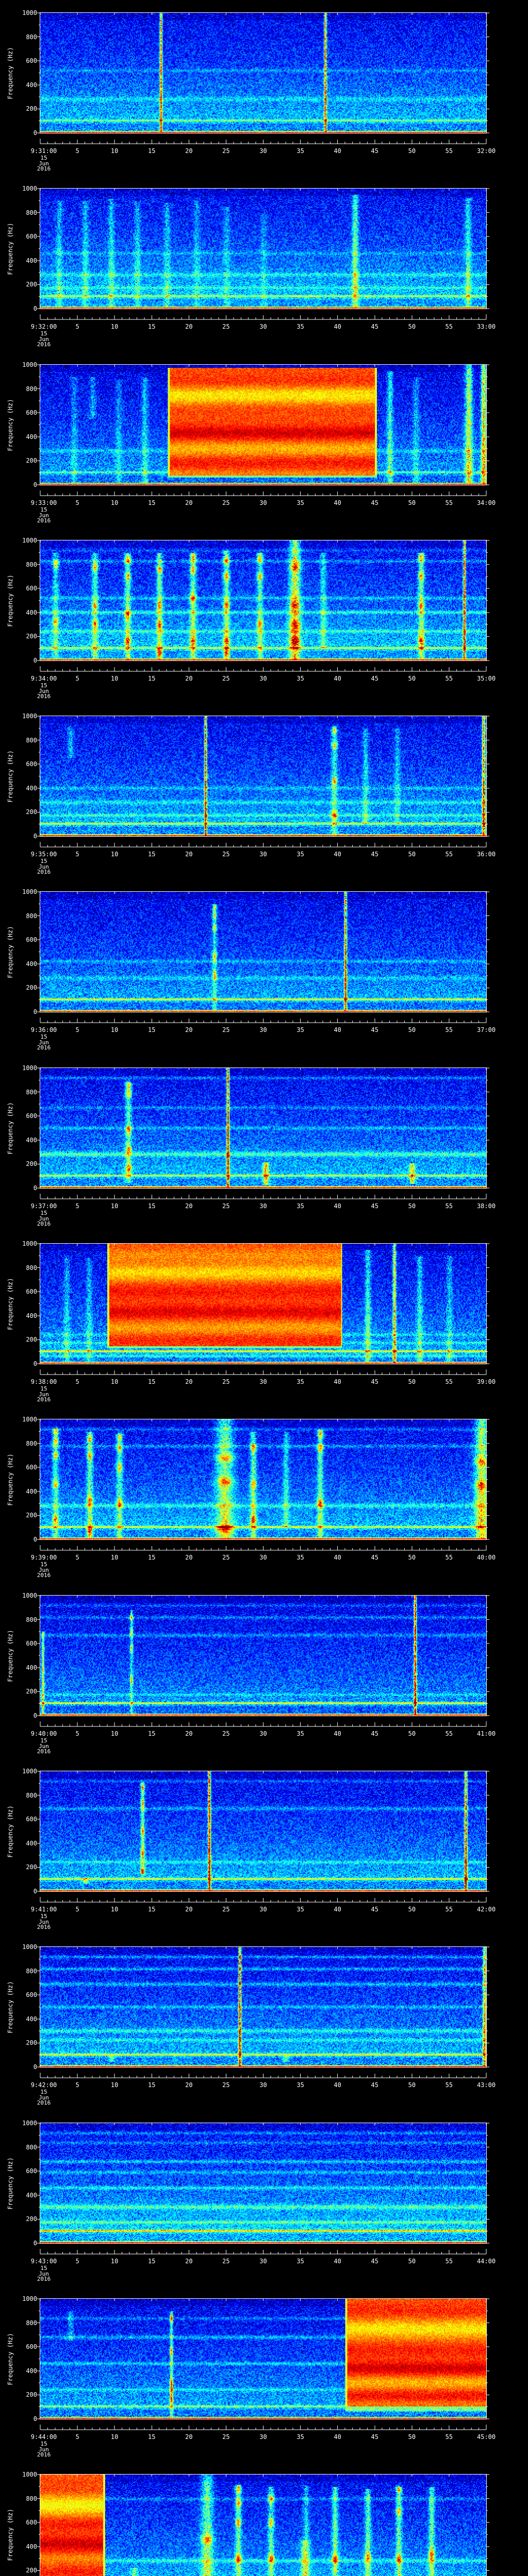  Describe the element at coordinates (486, 678) in the screenshot. I see `x-axis-end-time: 35:00` at that location.